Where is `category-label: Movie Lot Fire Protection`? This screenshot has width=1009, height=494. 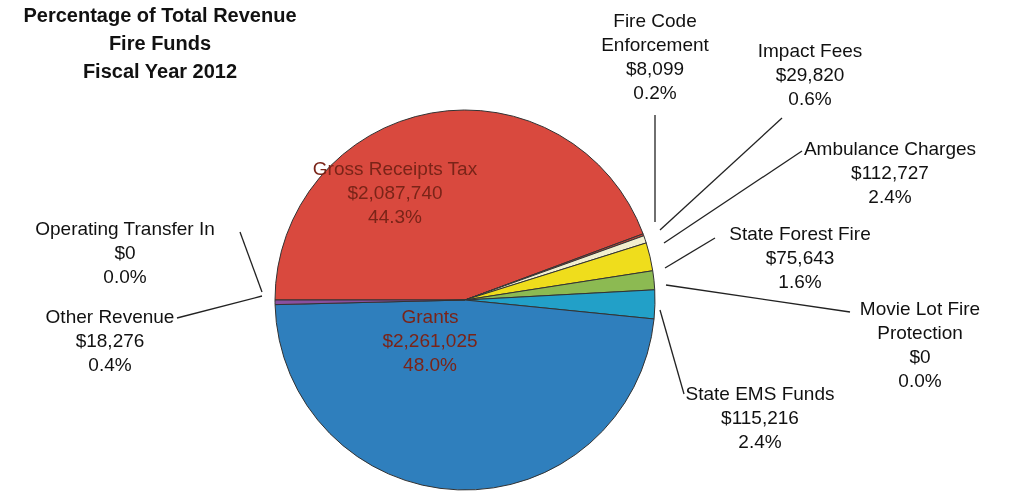 category-label: Movie Lot Fire Protection is located at coordinates (920, 320).